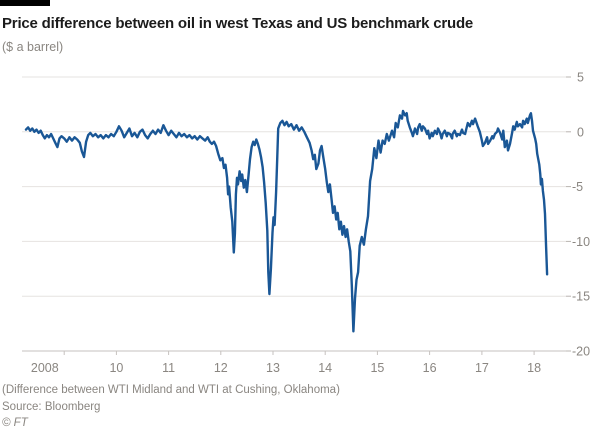 This screenshot has width=600, height=429. I want to click on x-axis-label-15: 15, so click(377, 368).